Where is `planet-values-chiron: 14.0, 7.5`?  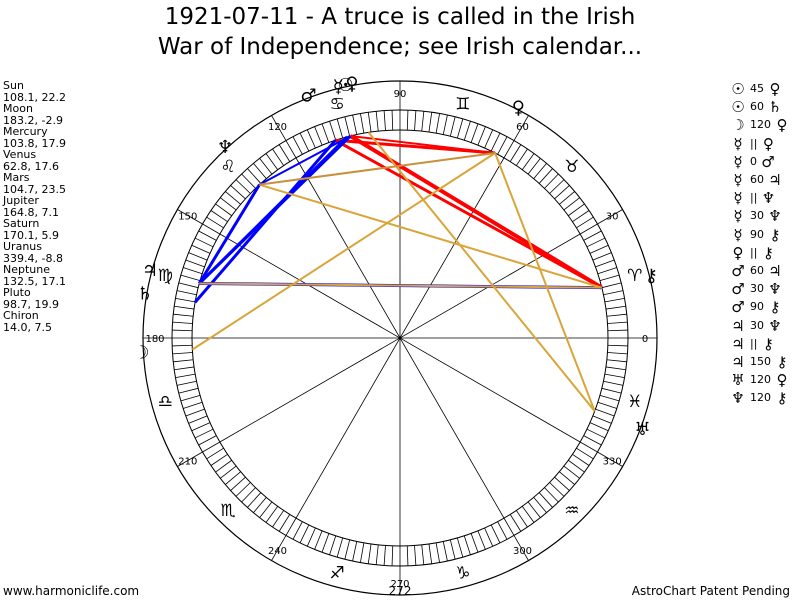 planet-values-chiron: 14.0, 7.5 is located at coordinates (27, 327).